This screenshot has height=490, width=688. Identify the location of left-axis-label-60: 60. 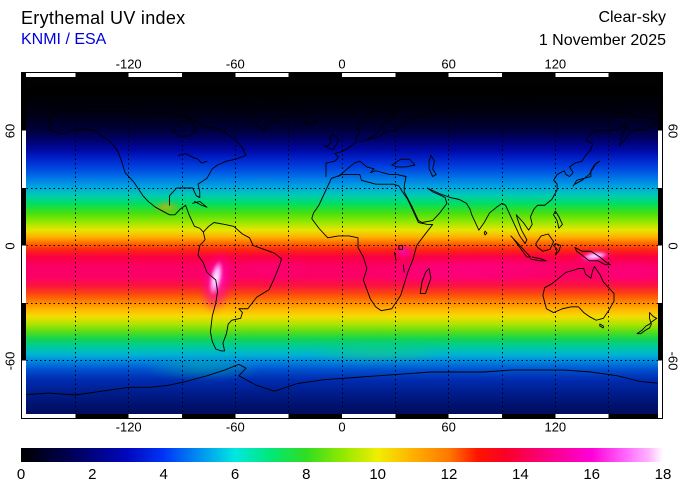
(10, 130).